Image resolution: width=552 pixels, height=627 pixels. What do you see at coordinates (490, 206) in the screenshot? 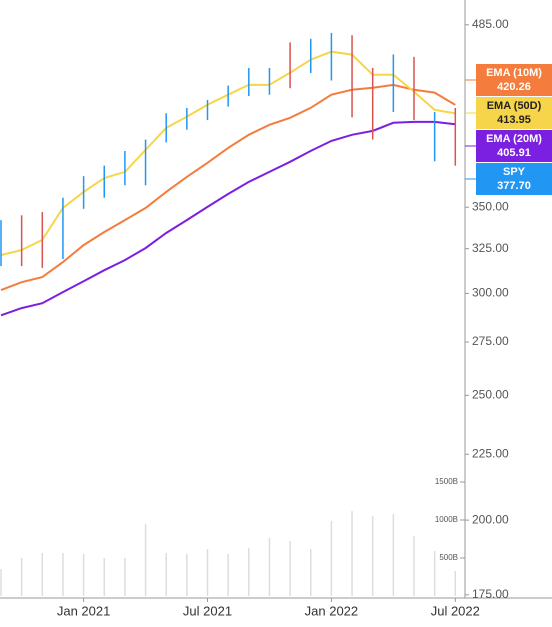
I see `y-tick-label: 350.00` at bounding box center [490, 206].